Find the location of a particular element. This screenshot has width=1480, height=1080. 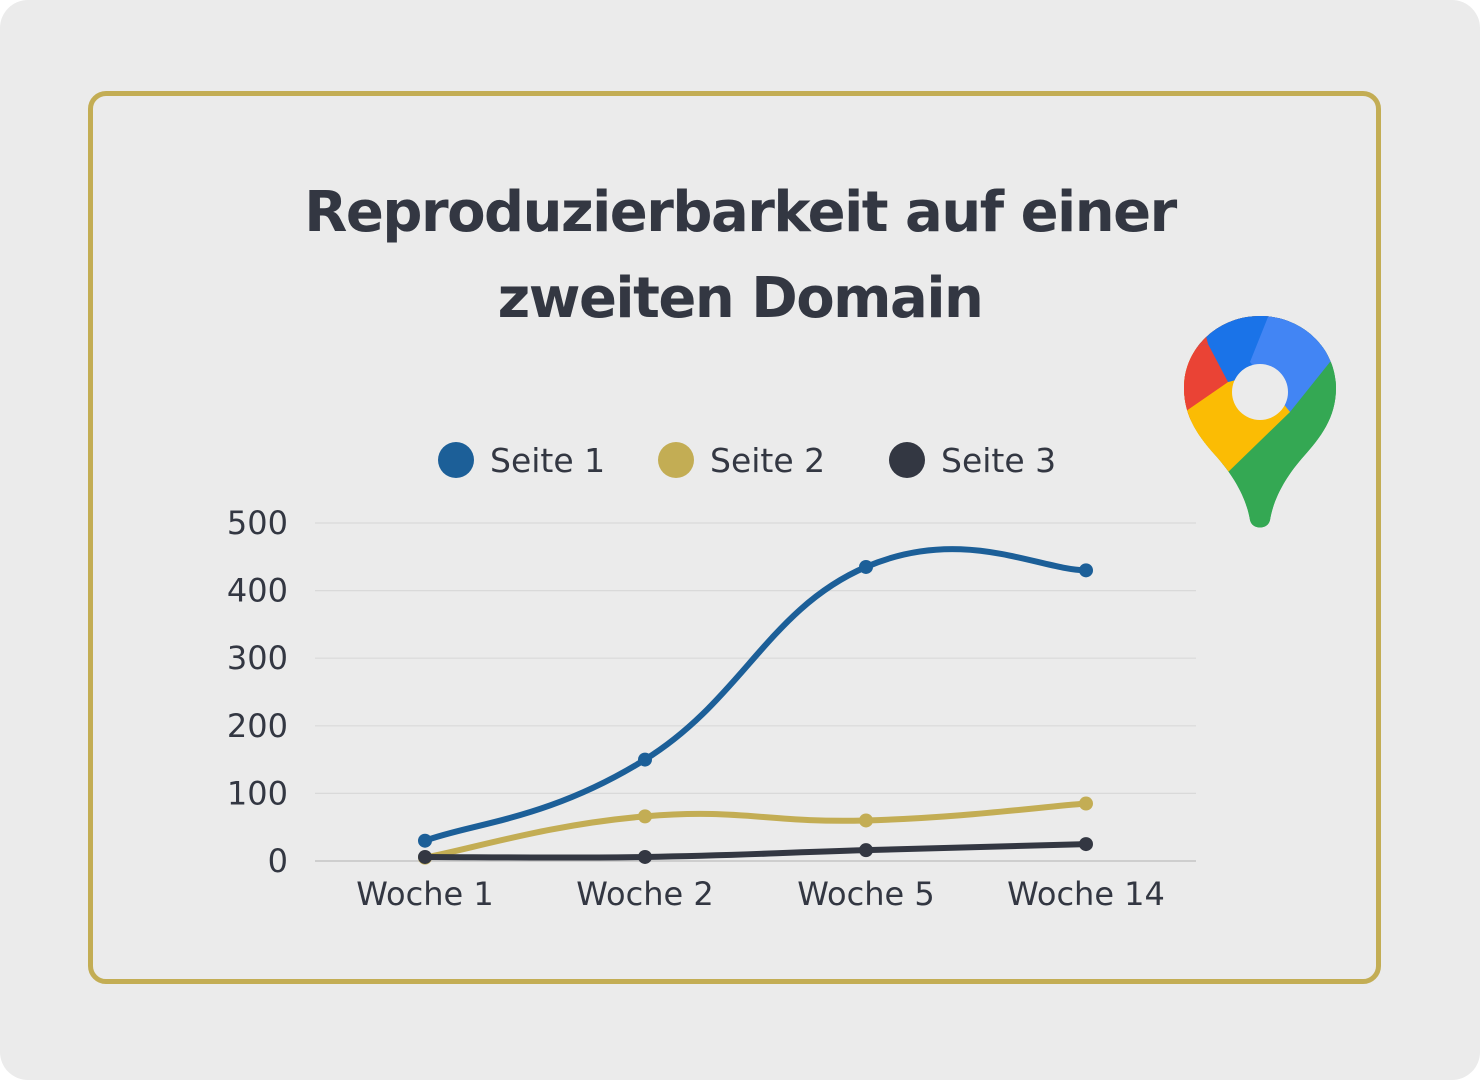

y-tick-label: 500 is located at coordinates (257, 523).